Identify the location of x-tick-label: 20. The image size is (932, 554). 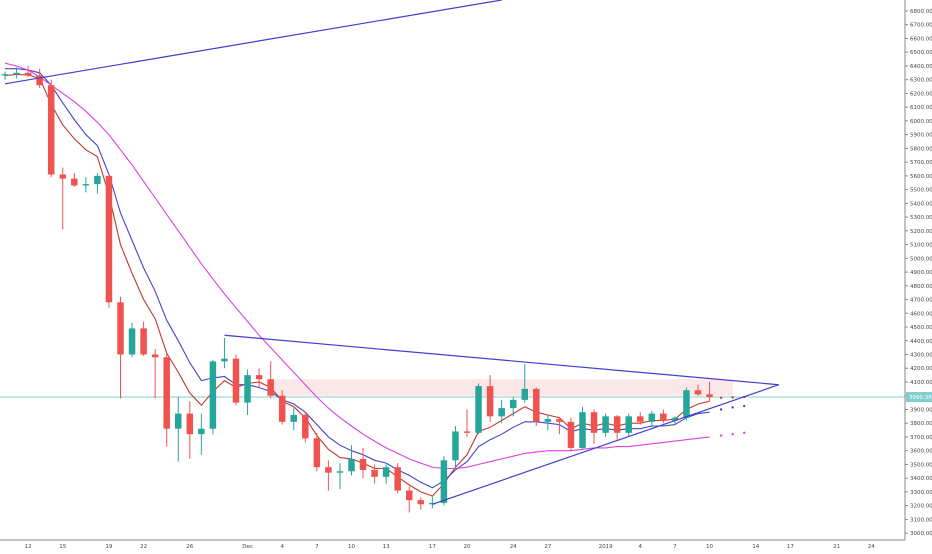
(467, 547).